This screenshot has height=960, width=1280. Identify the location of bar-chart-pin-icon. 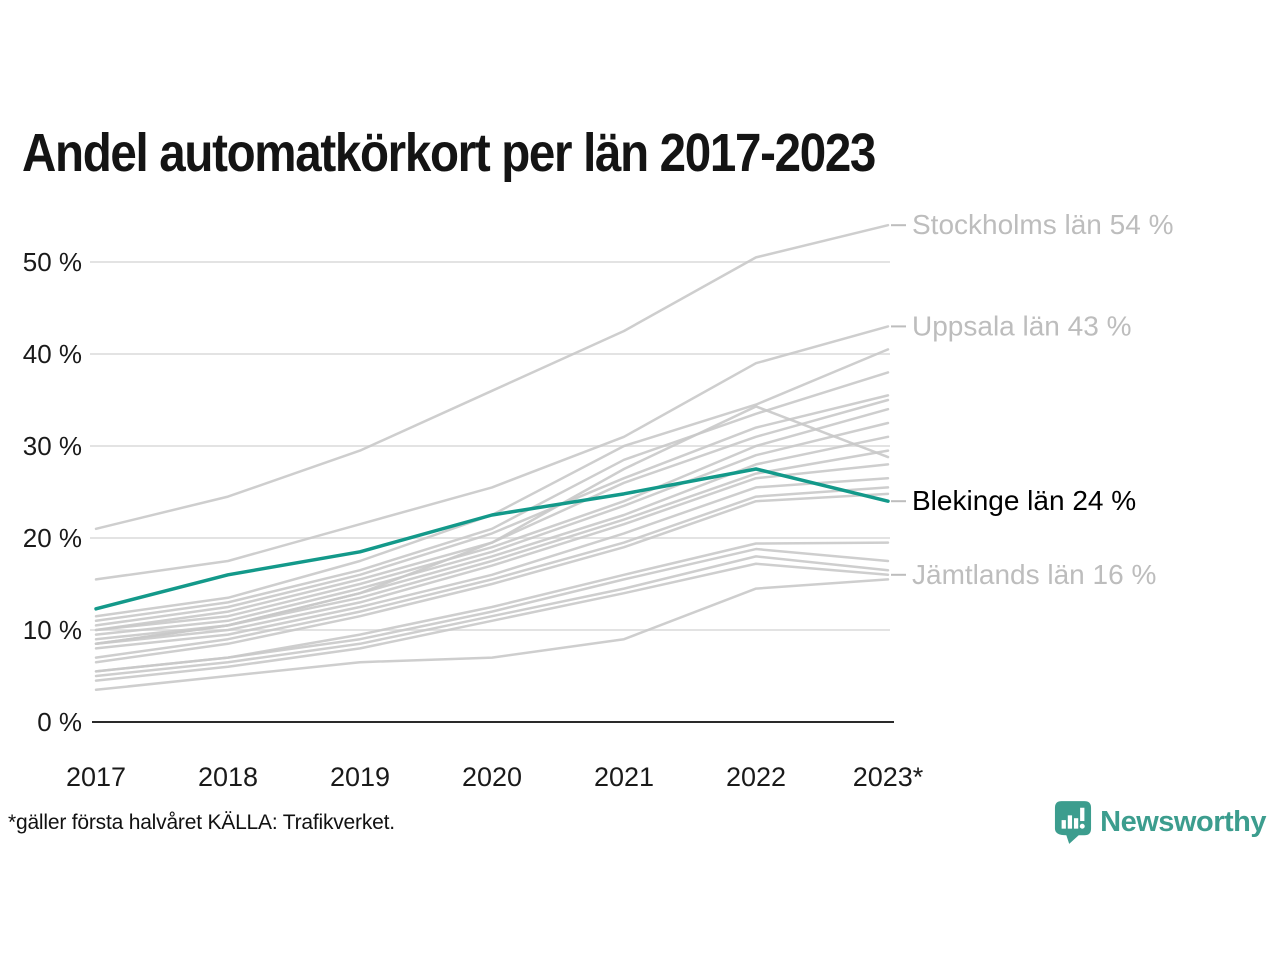
(1073, 822).